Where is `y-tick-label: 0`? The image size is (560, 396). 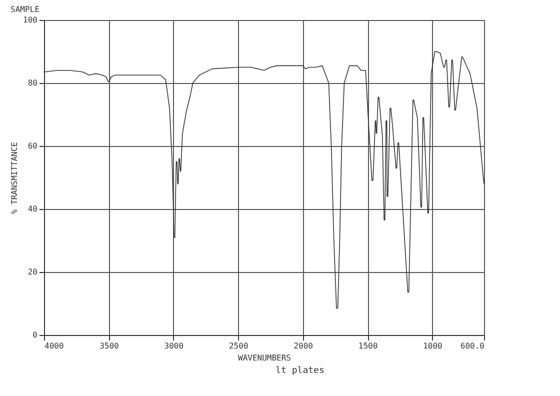
y-tick-label: 0 is located at coordinates (35, 335).